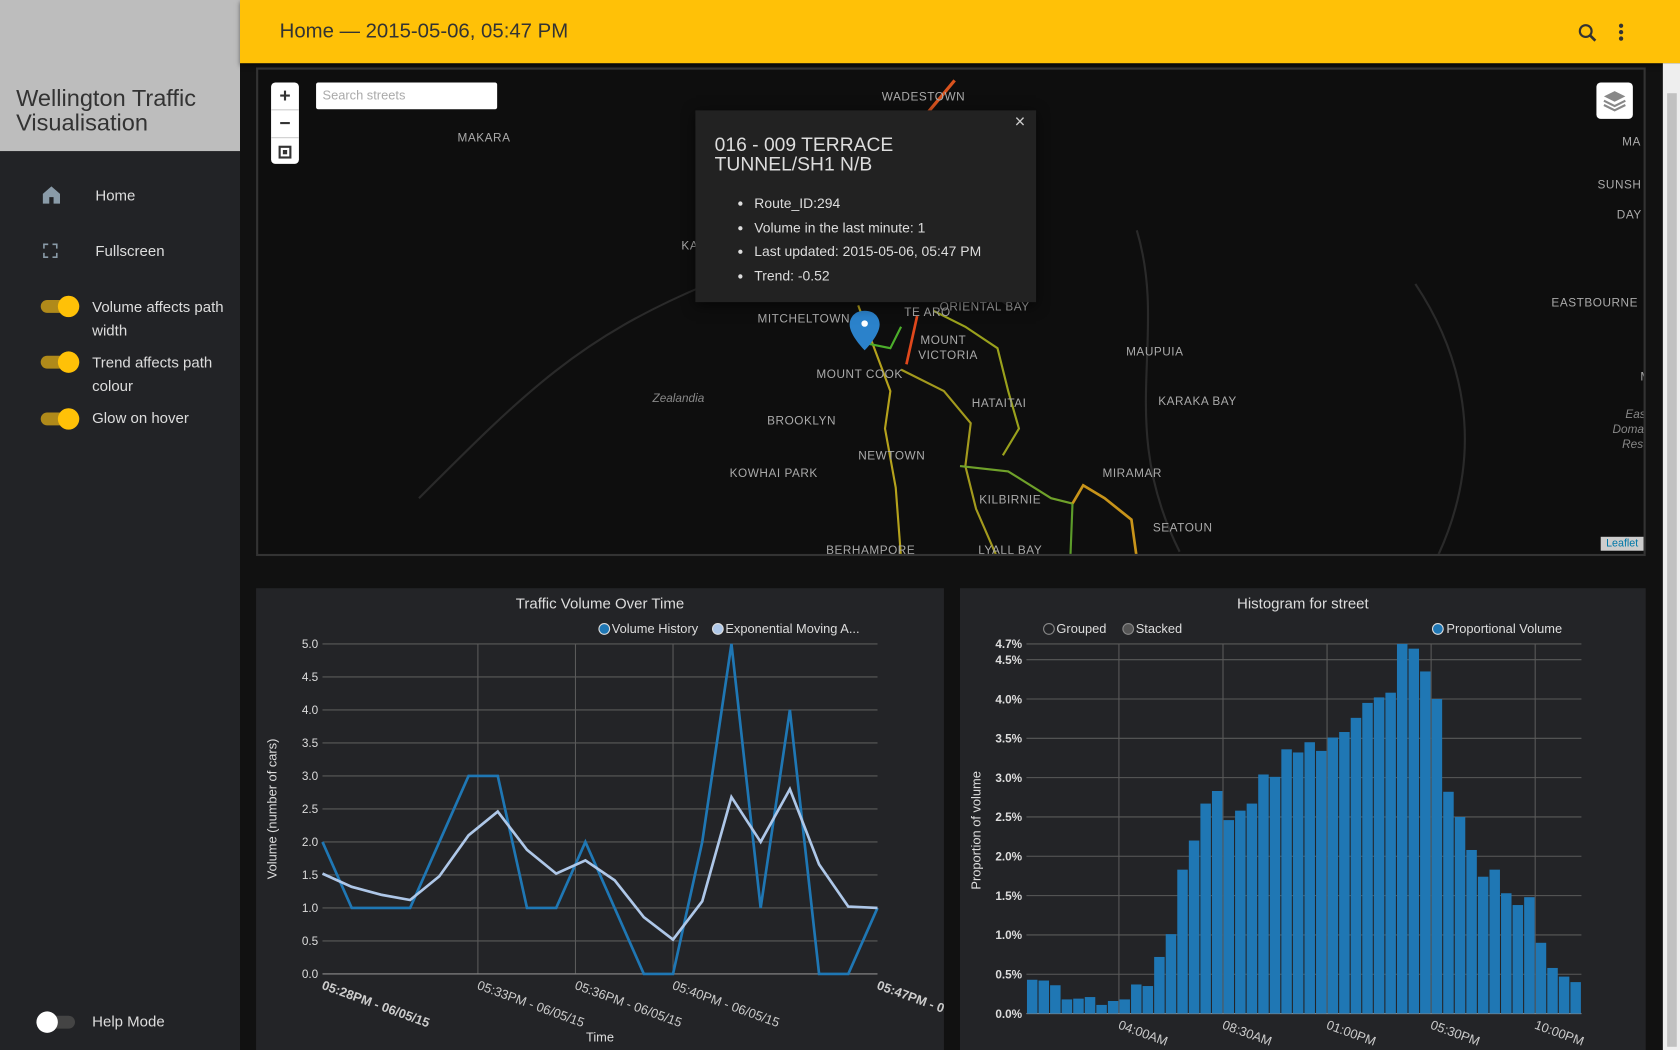 This screenshot has width=1680, height=1050. Describe the element at coordinates (130, 251) in the screenshot. I see `nav-fullscreen: Fullscreen` at that location.